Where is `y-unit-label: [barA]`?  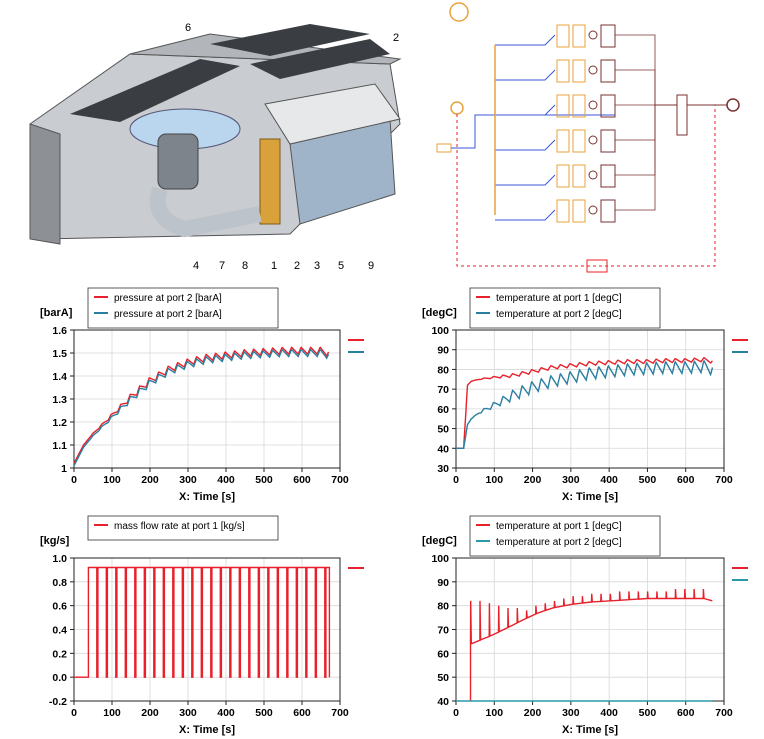
y-unit-label: [barA] is located at coordinates (56, 313).